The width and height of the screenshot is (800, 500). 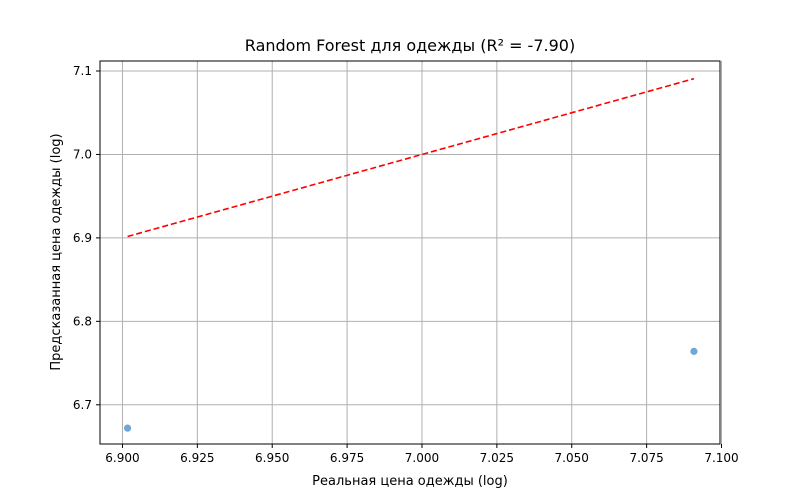 I want to click on x-tick-label: 7.100, so click(x=721, y=458).